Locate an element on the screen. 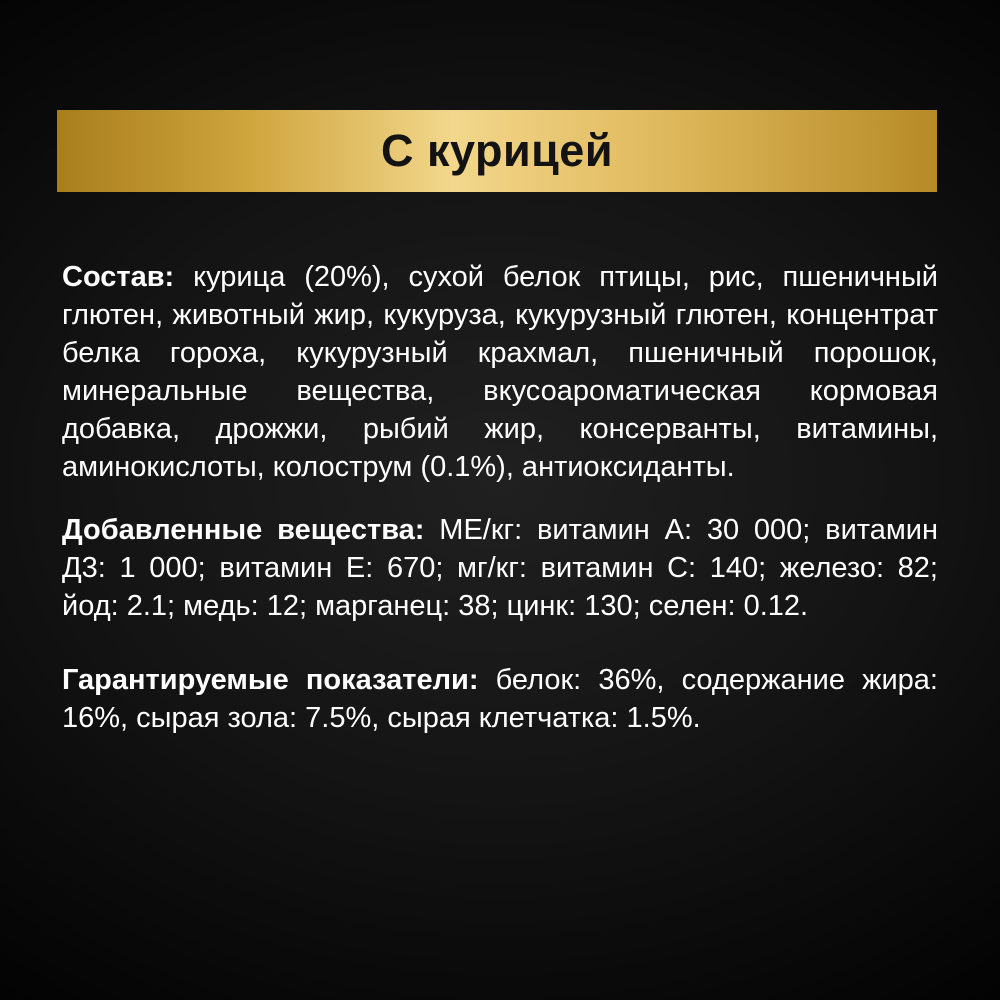 The image size is (1000, 1000). composition-label: Состав: is located at coordinates (118, 277).